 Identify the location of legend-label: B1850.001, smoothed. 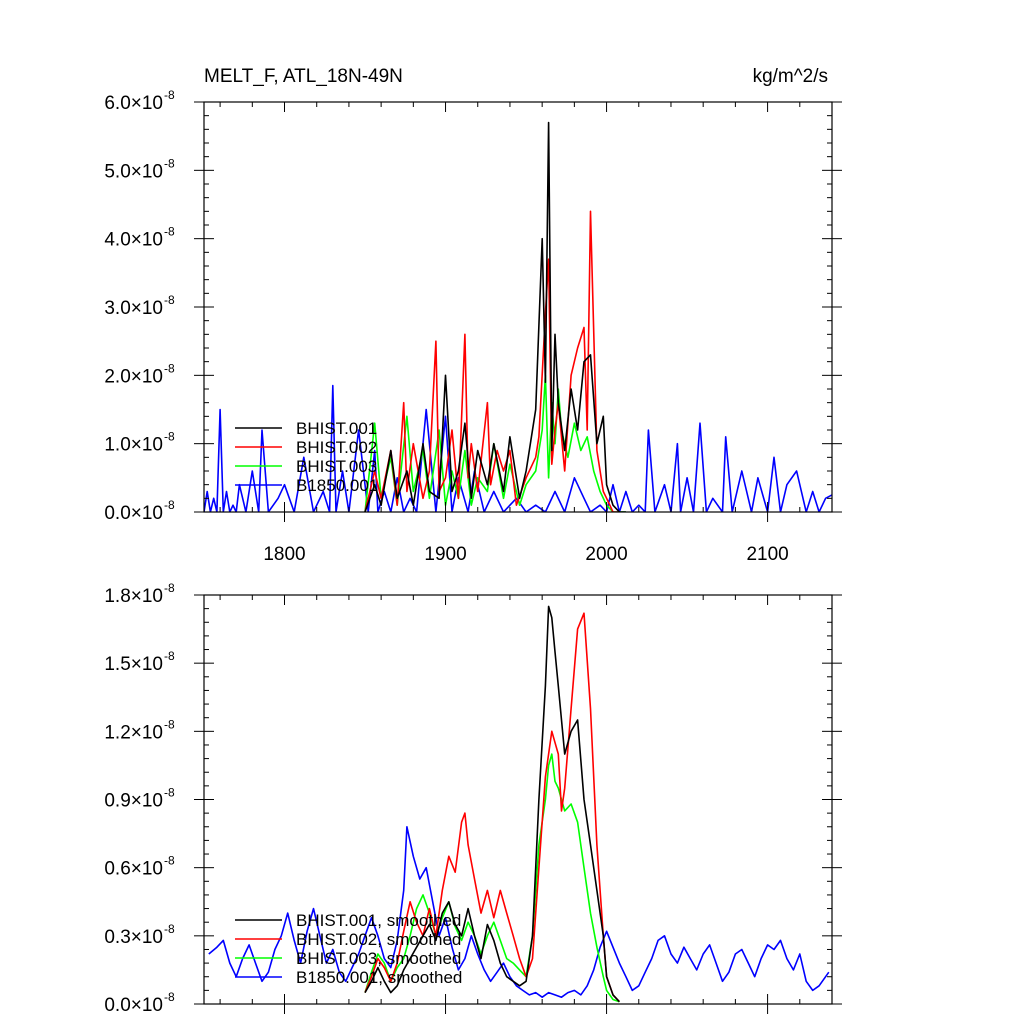
(379, 977).